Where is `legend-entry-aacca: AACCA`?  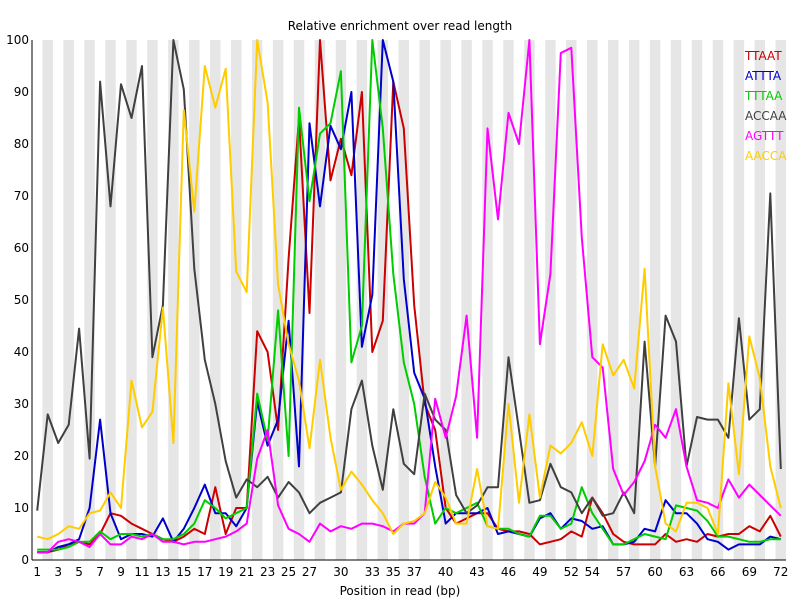
legend-entry-aacca: AACCA is located at coordinates (766, 156).